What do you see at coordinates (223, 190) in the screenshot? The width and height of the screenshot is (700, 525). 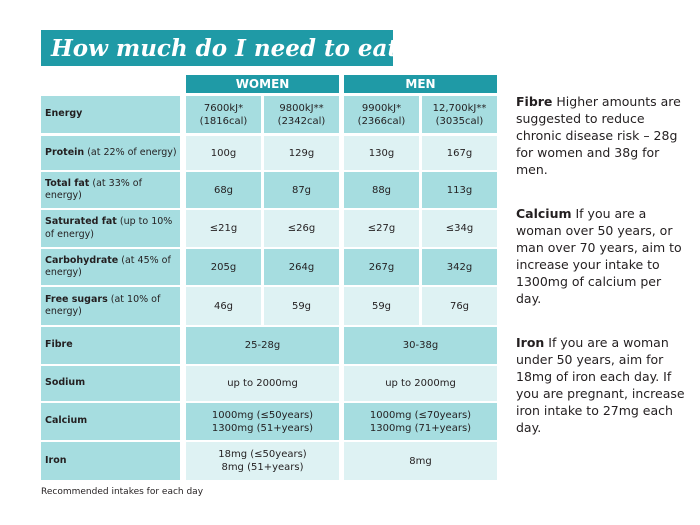 I see `table-cell: 68g` at bounding box center [223, 190].